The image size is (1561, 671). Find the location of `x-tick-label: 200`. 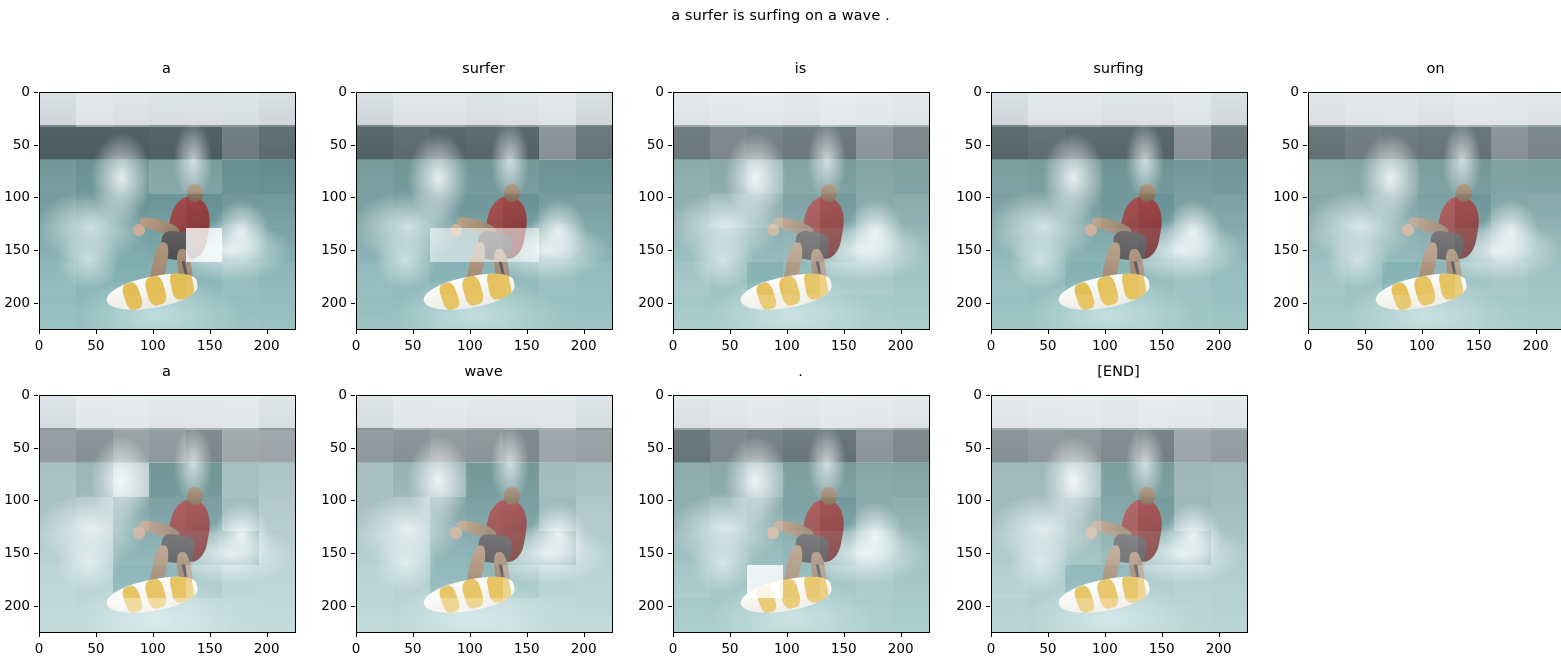

x-tick-label: 200 is located at coordinates (266, 346).